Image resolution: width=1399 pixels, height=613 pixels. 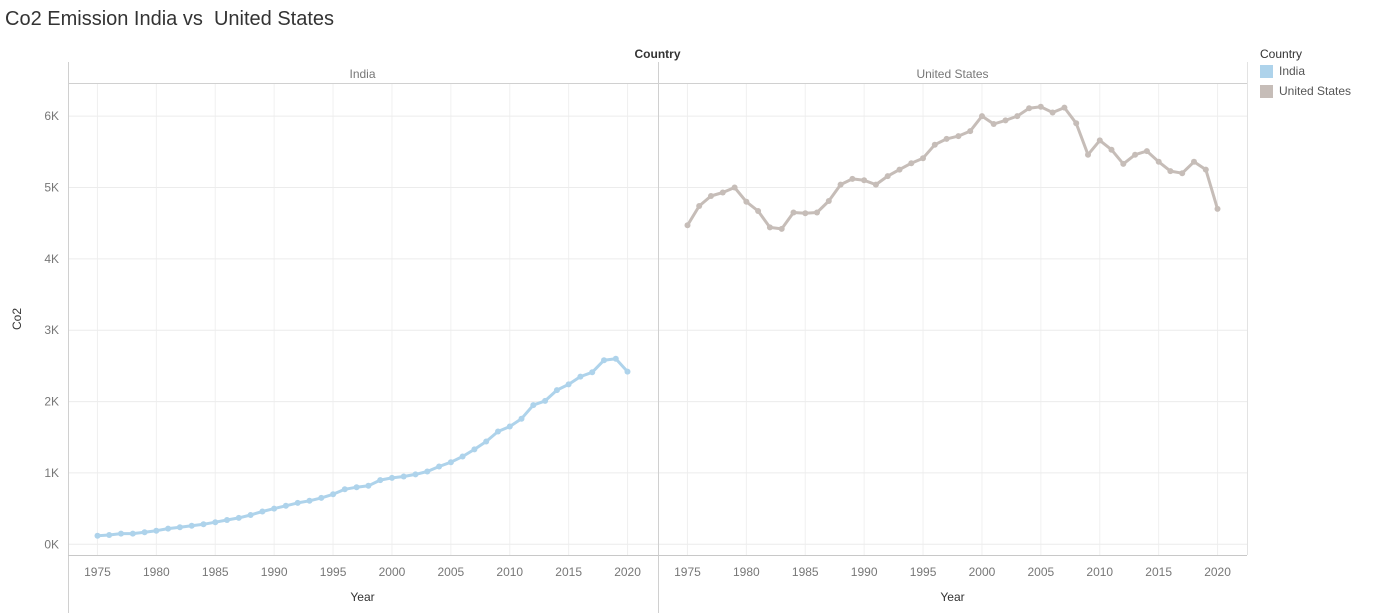 I want to click on y-tick-label: 5K, so click(x=51, y=187).